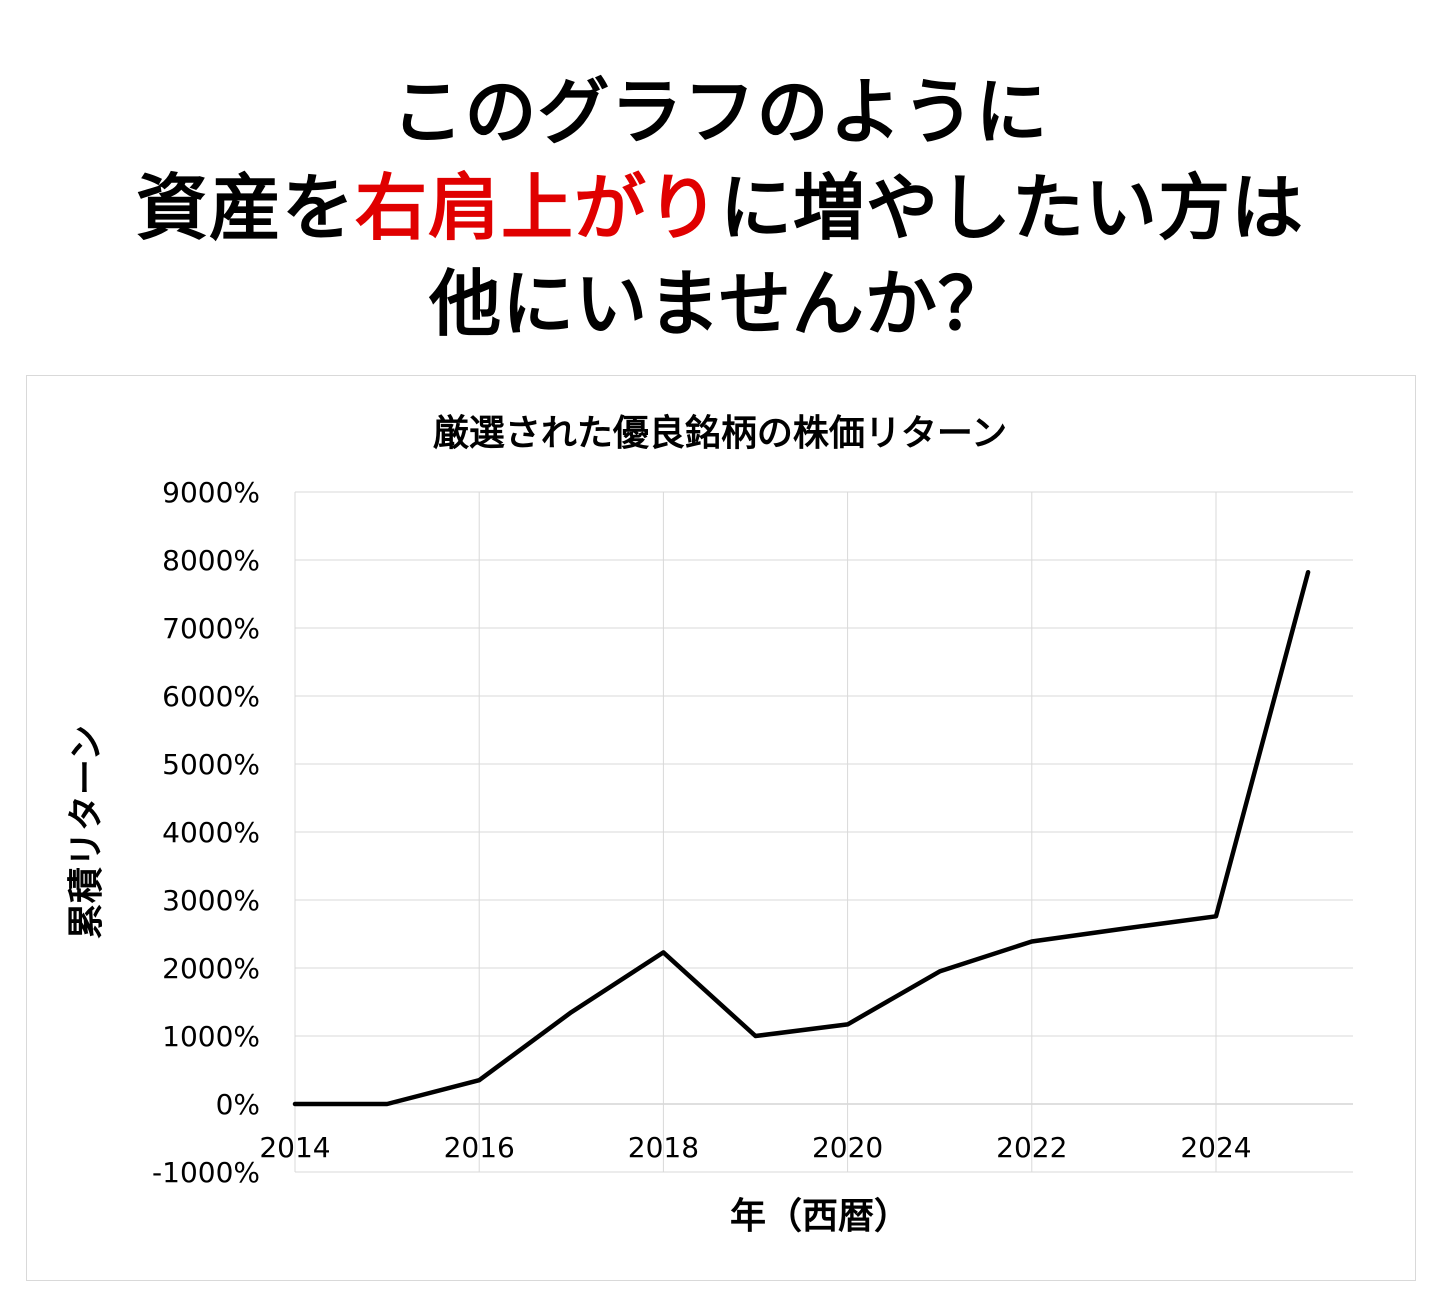  What do you see at coordinates (537, 208) in the screenshot?
I see `headline-highlight: 右肩上がり` at bounding box center [537, 208].